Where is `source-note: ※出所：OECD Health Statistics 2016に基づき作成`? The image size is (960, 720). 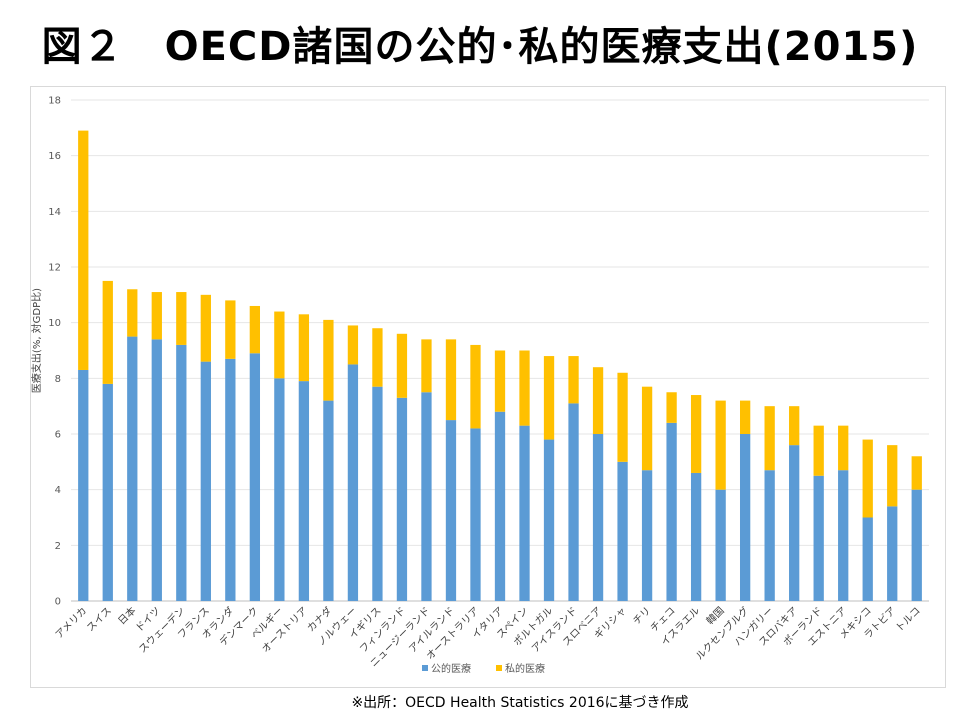 source-note: ※出所：OECD Health Statistics 2016に基づき作成 is located at coordinates (520, 703).